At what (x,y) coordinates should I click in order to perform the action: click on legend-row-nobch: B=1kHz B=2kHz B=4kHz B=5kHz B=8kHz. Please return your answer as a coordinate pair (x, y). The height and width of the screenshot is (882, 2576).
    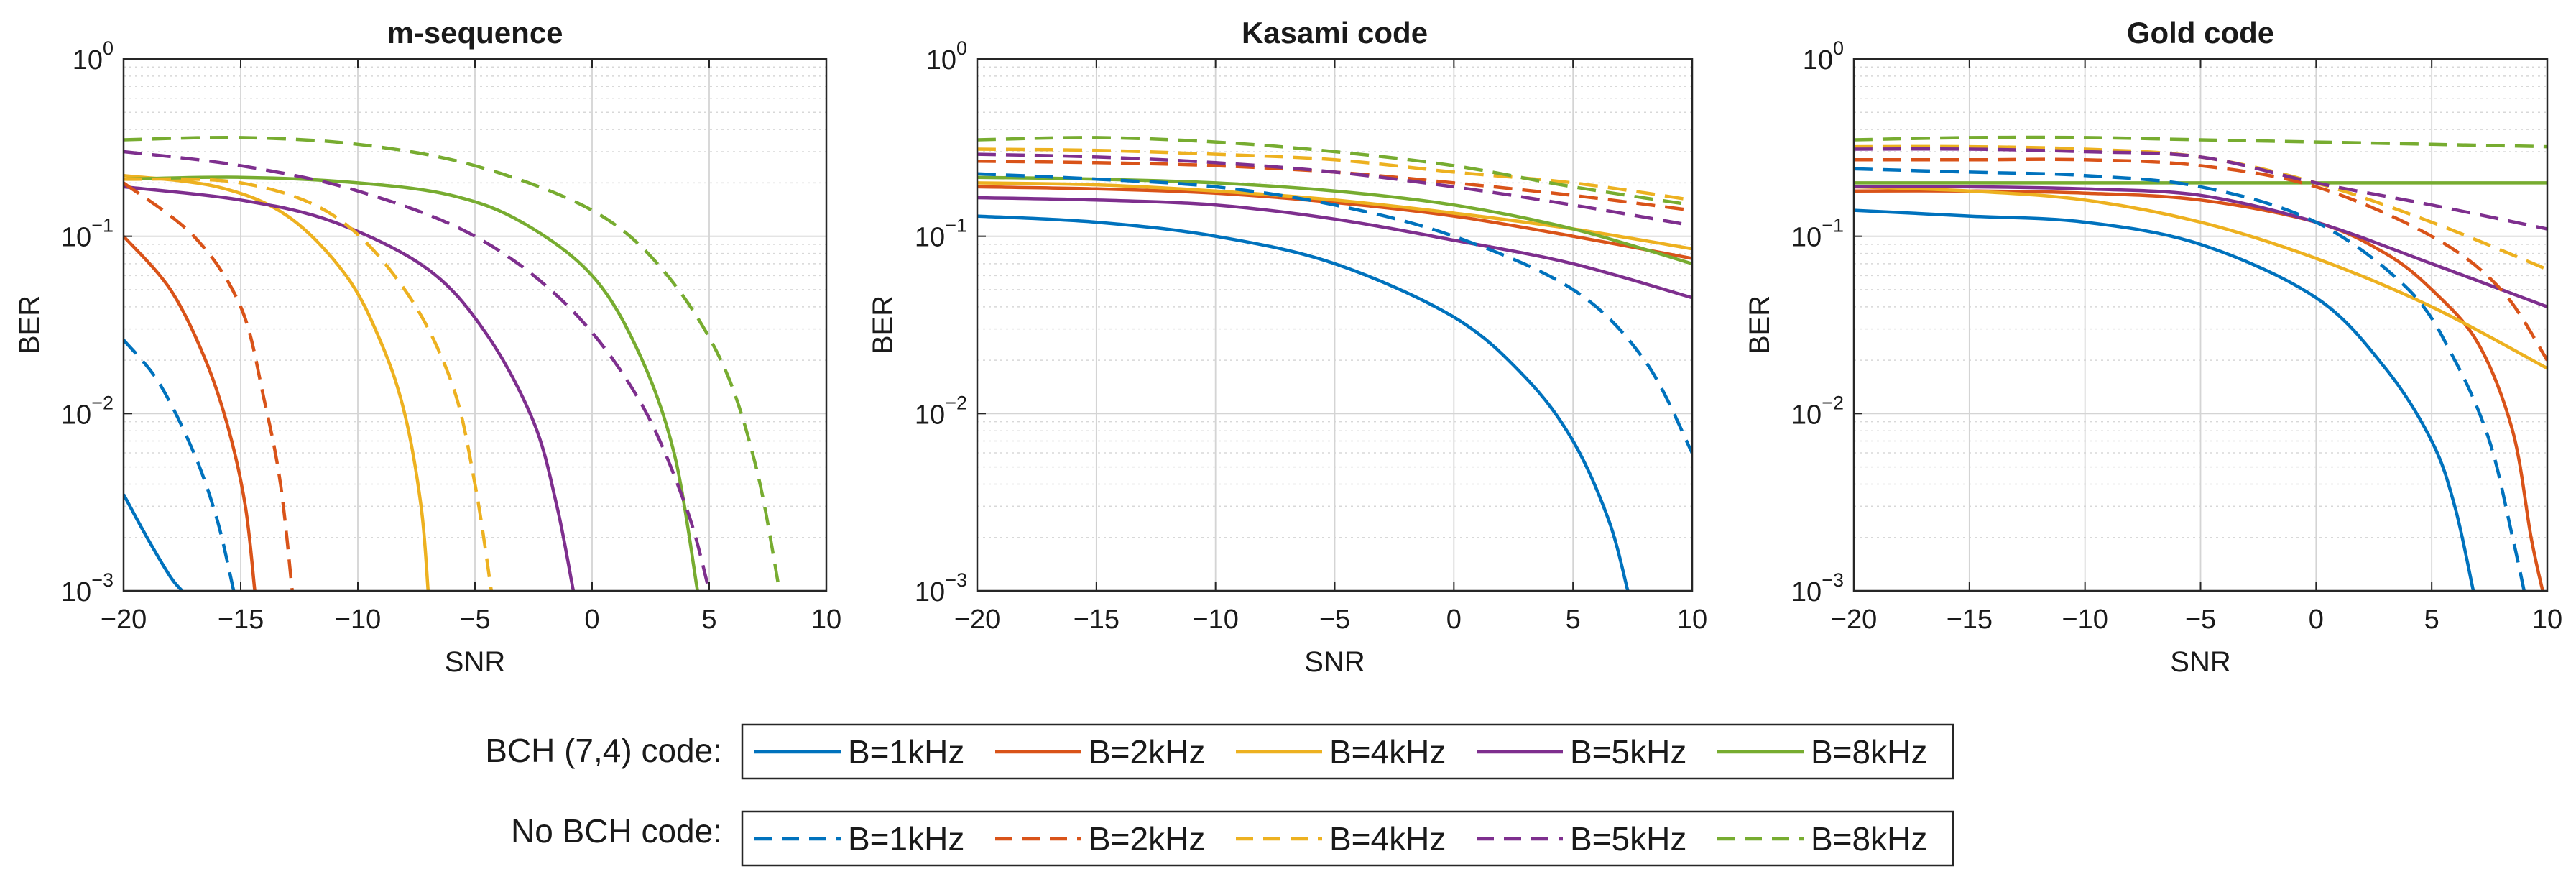
    Looking at the image, I should click on (1340, 839).